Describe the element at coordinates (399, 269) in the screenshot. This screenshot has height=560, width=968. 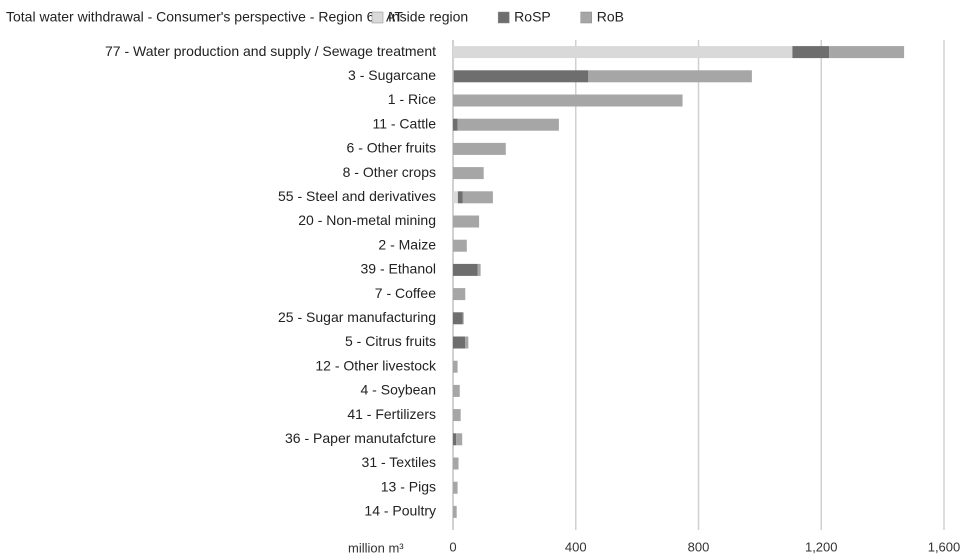
I see `y-tick-label: 39 - Ethanol` at that location.